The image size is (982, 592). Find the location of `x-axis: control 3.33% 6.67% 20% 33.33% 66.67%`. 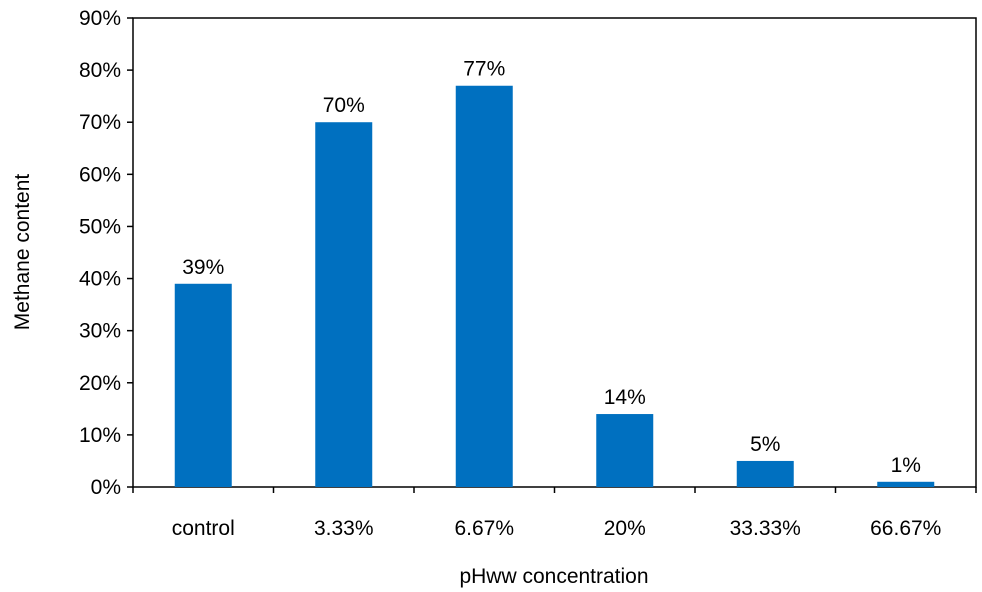

x-axis: control 3.33% 6.67% 20% 33.33% 66.67% is located at coordinates (554, 513).